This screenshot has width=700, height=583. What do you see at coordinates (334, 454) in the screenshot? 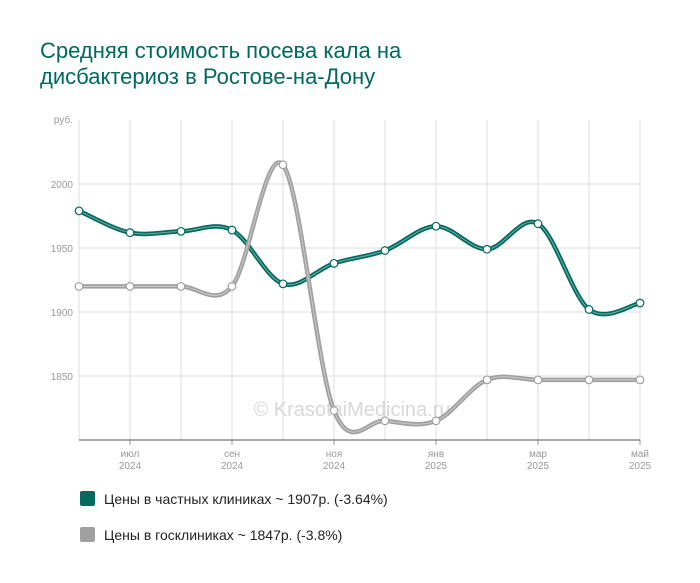
I see `x-tick-label: ноя` at bounding box center [334, 454].